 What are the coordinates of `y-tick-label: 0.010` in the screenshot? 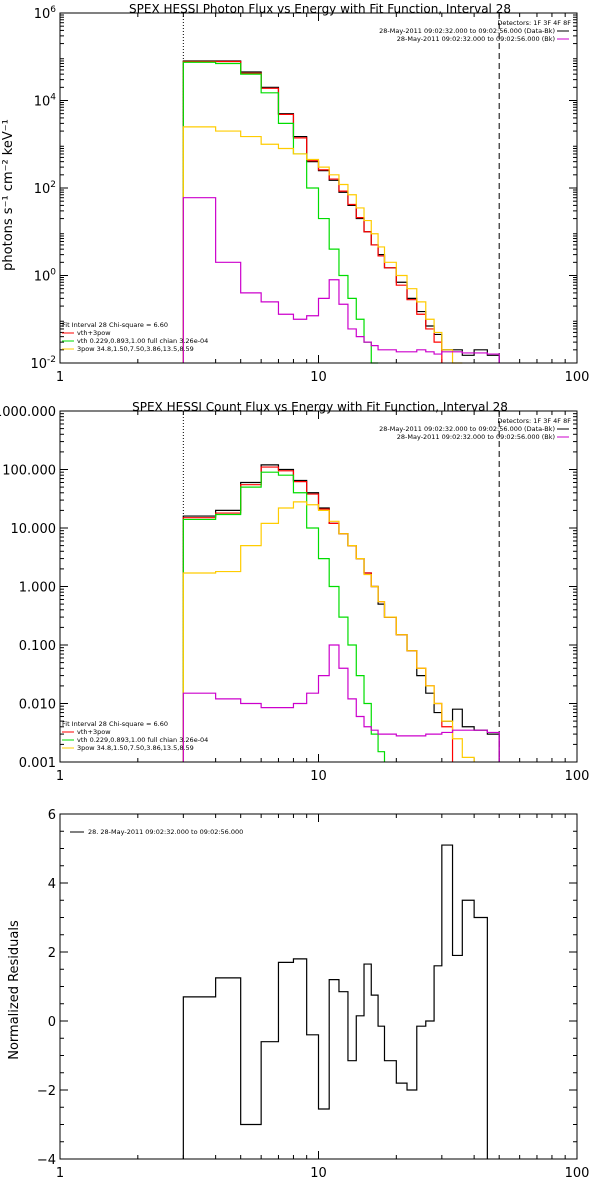 It's located at (37, 705).